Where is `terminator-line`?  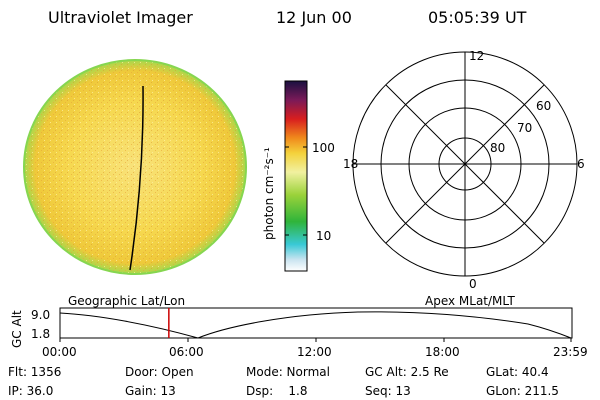
terminator-line is located at coordinates (136, 178).